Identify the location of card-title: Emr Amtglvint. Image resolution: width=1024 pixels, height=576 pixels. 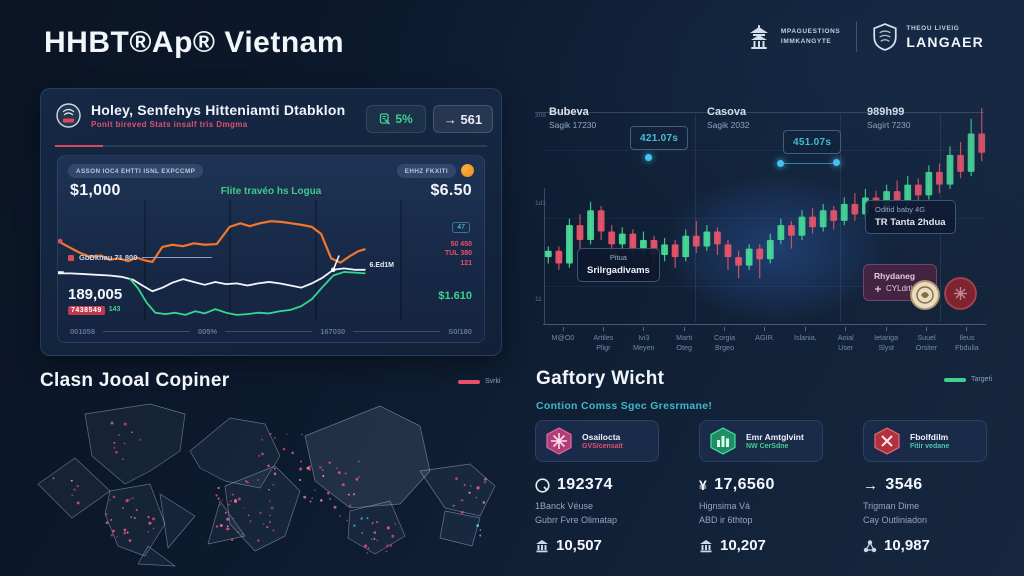
(775, 436).